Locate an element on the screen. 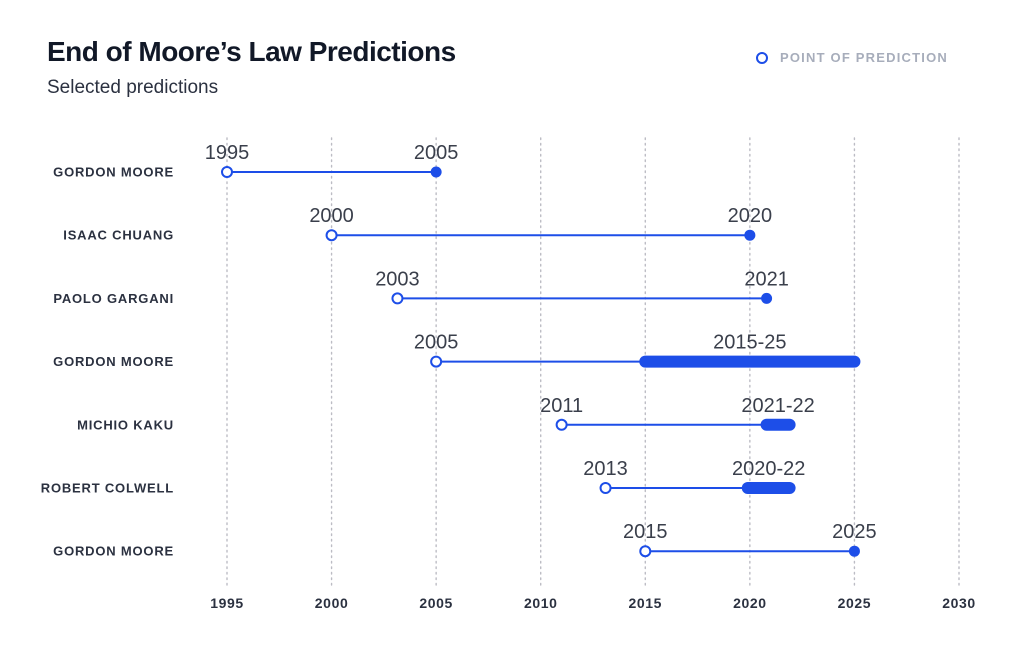 The height and width of the screenshot is (649, 1015). row-label: ISAAC CHUANG is located at coordinates (118, 235).